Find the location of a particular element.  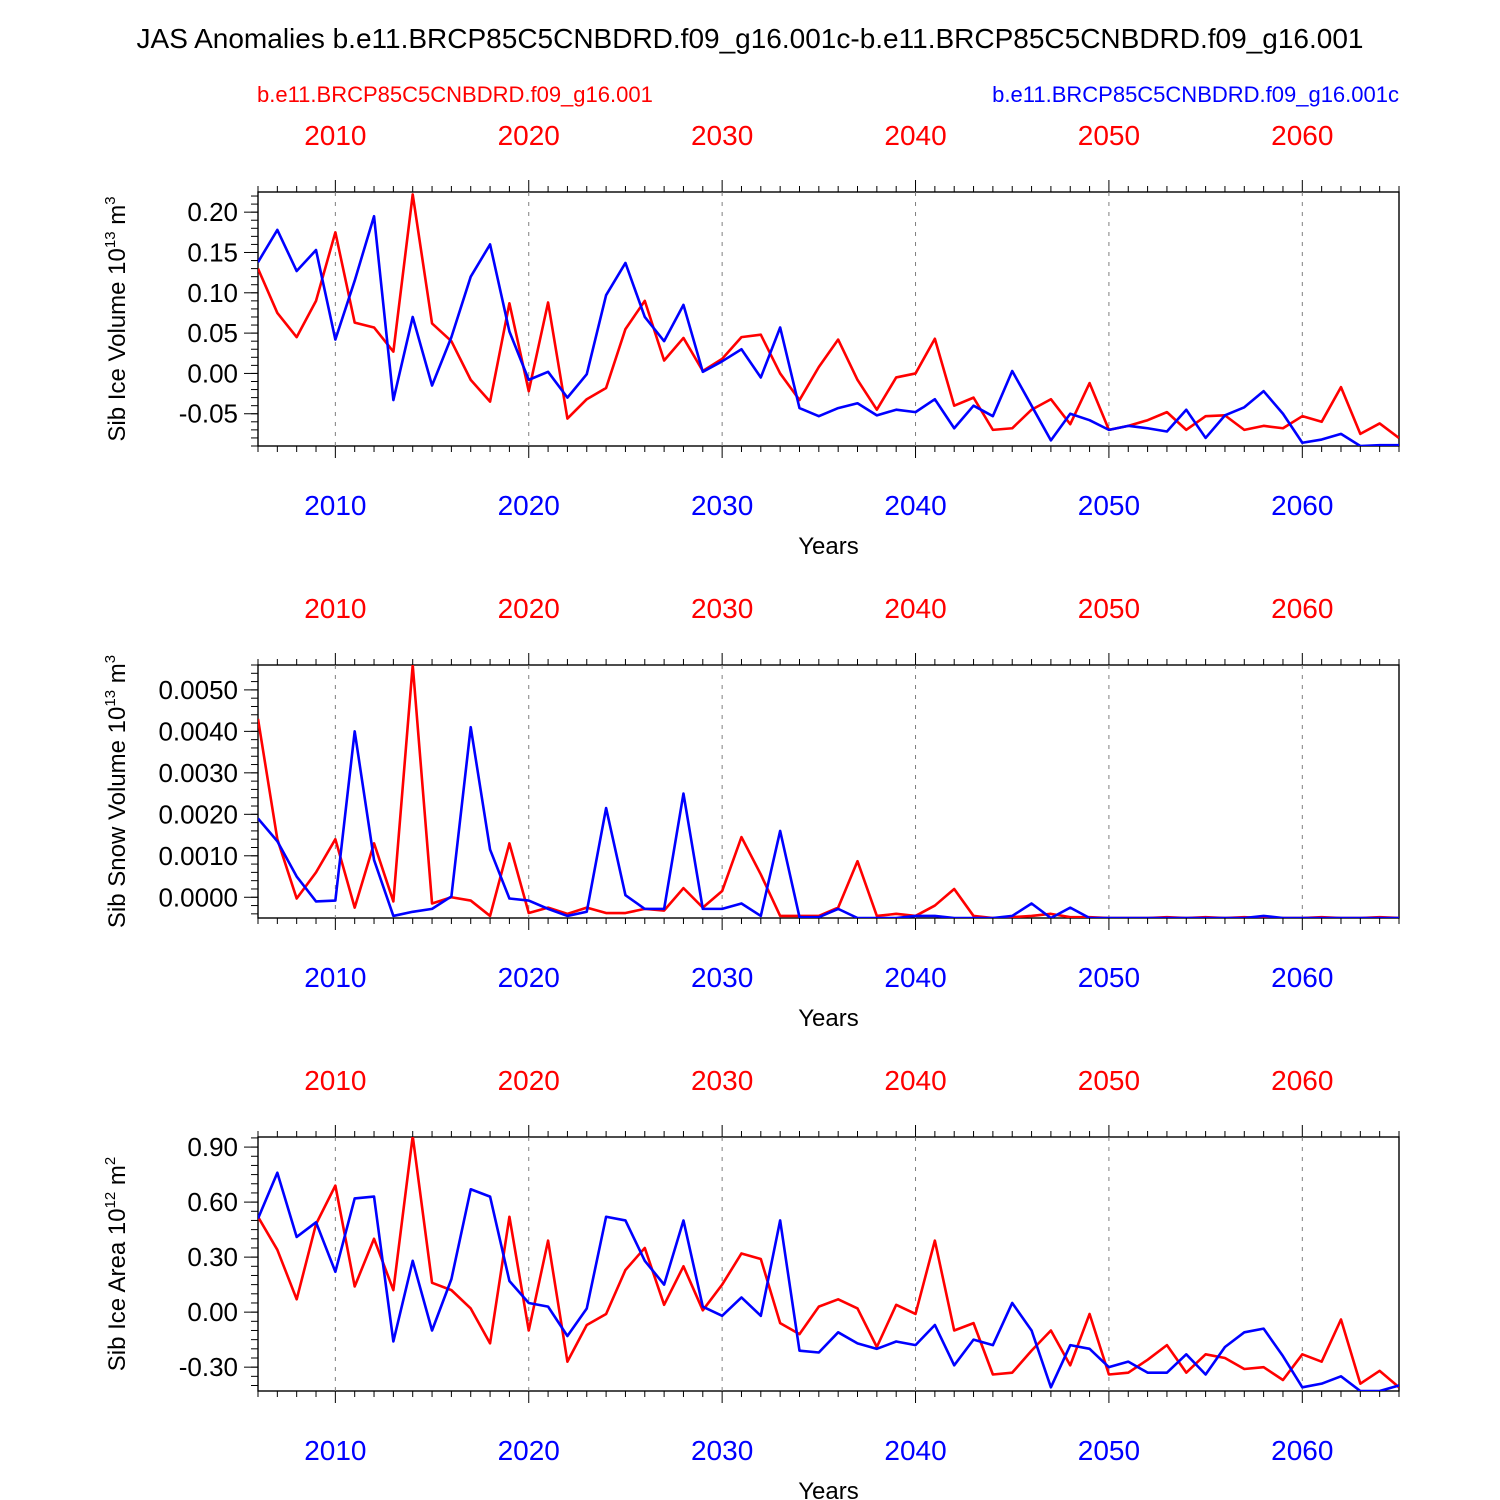

y-tick-label: 0.30 is located at coordinates (212, 1257).